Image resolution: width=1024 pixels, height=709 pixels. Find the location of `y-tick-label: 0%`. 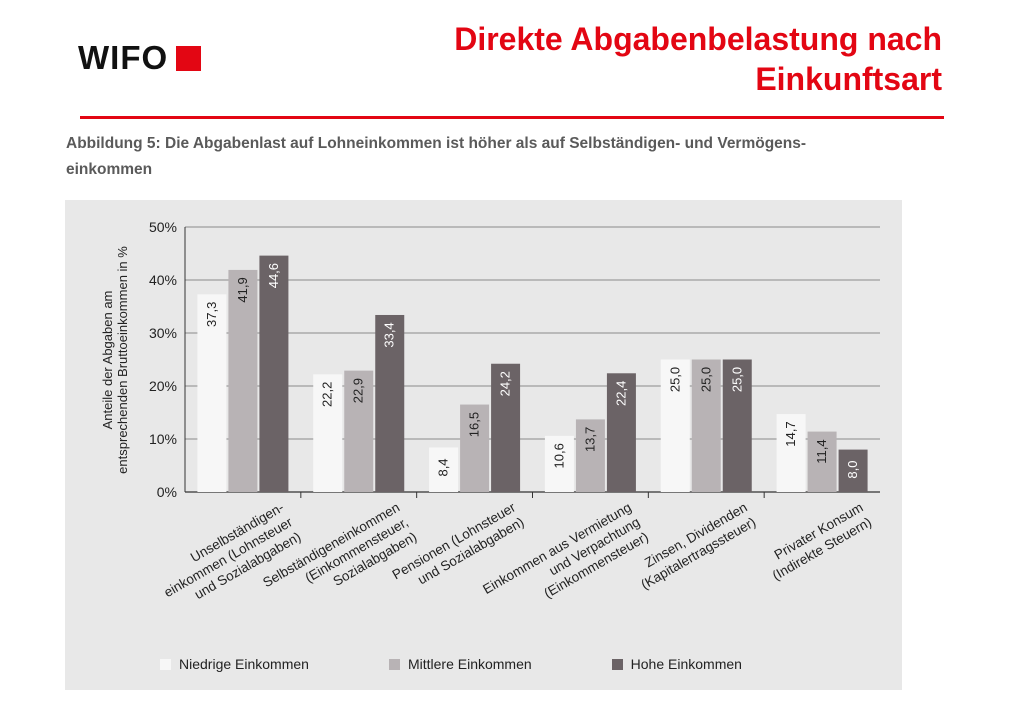

y-tick-label: 0% is located at coordinates (167, 492).